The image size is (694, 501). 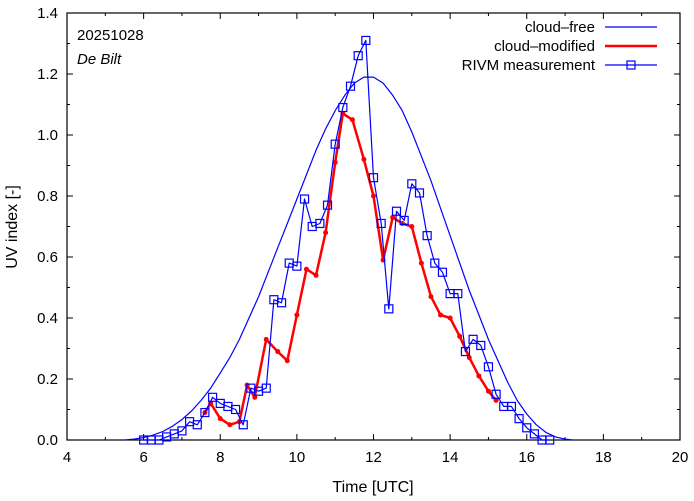 I want to click on x-tick-label: 4, so click(x=67, y=457).